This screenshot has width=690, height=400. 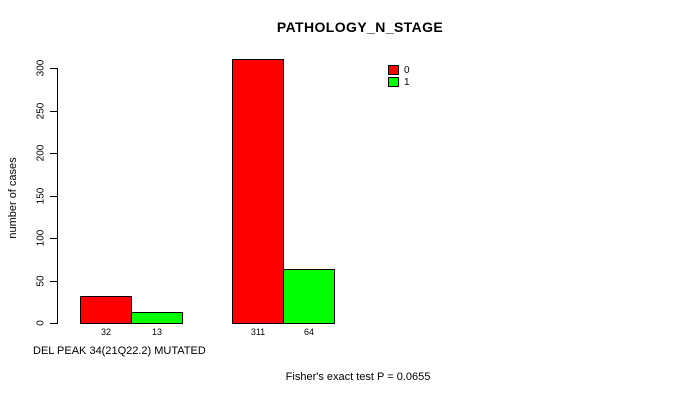 What do you see at coordinates (41, 280) in the screenshot?
I see `y-tick-label: 50` at bounding box center [41, 280].